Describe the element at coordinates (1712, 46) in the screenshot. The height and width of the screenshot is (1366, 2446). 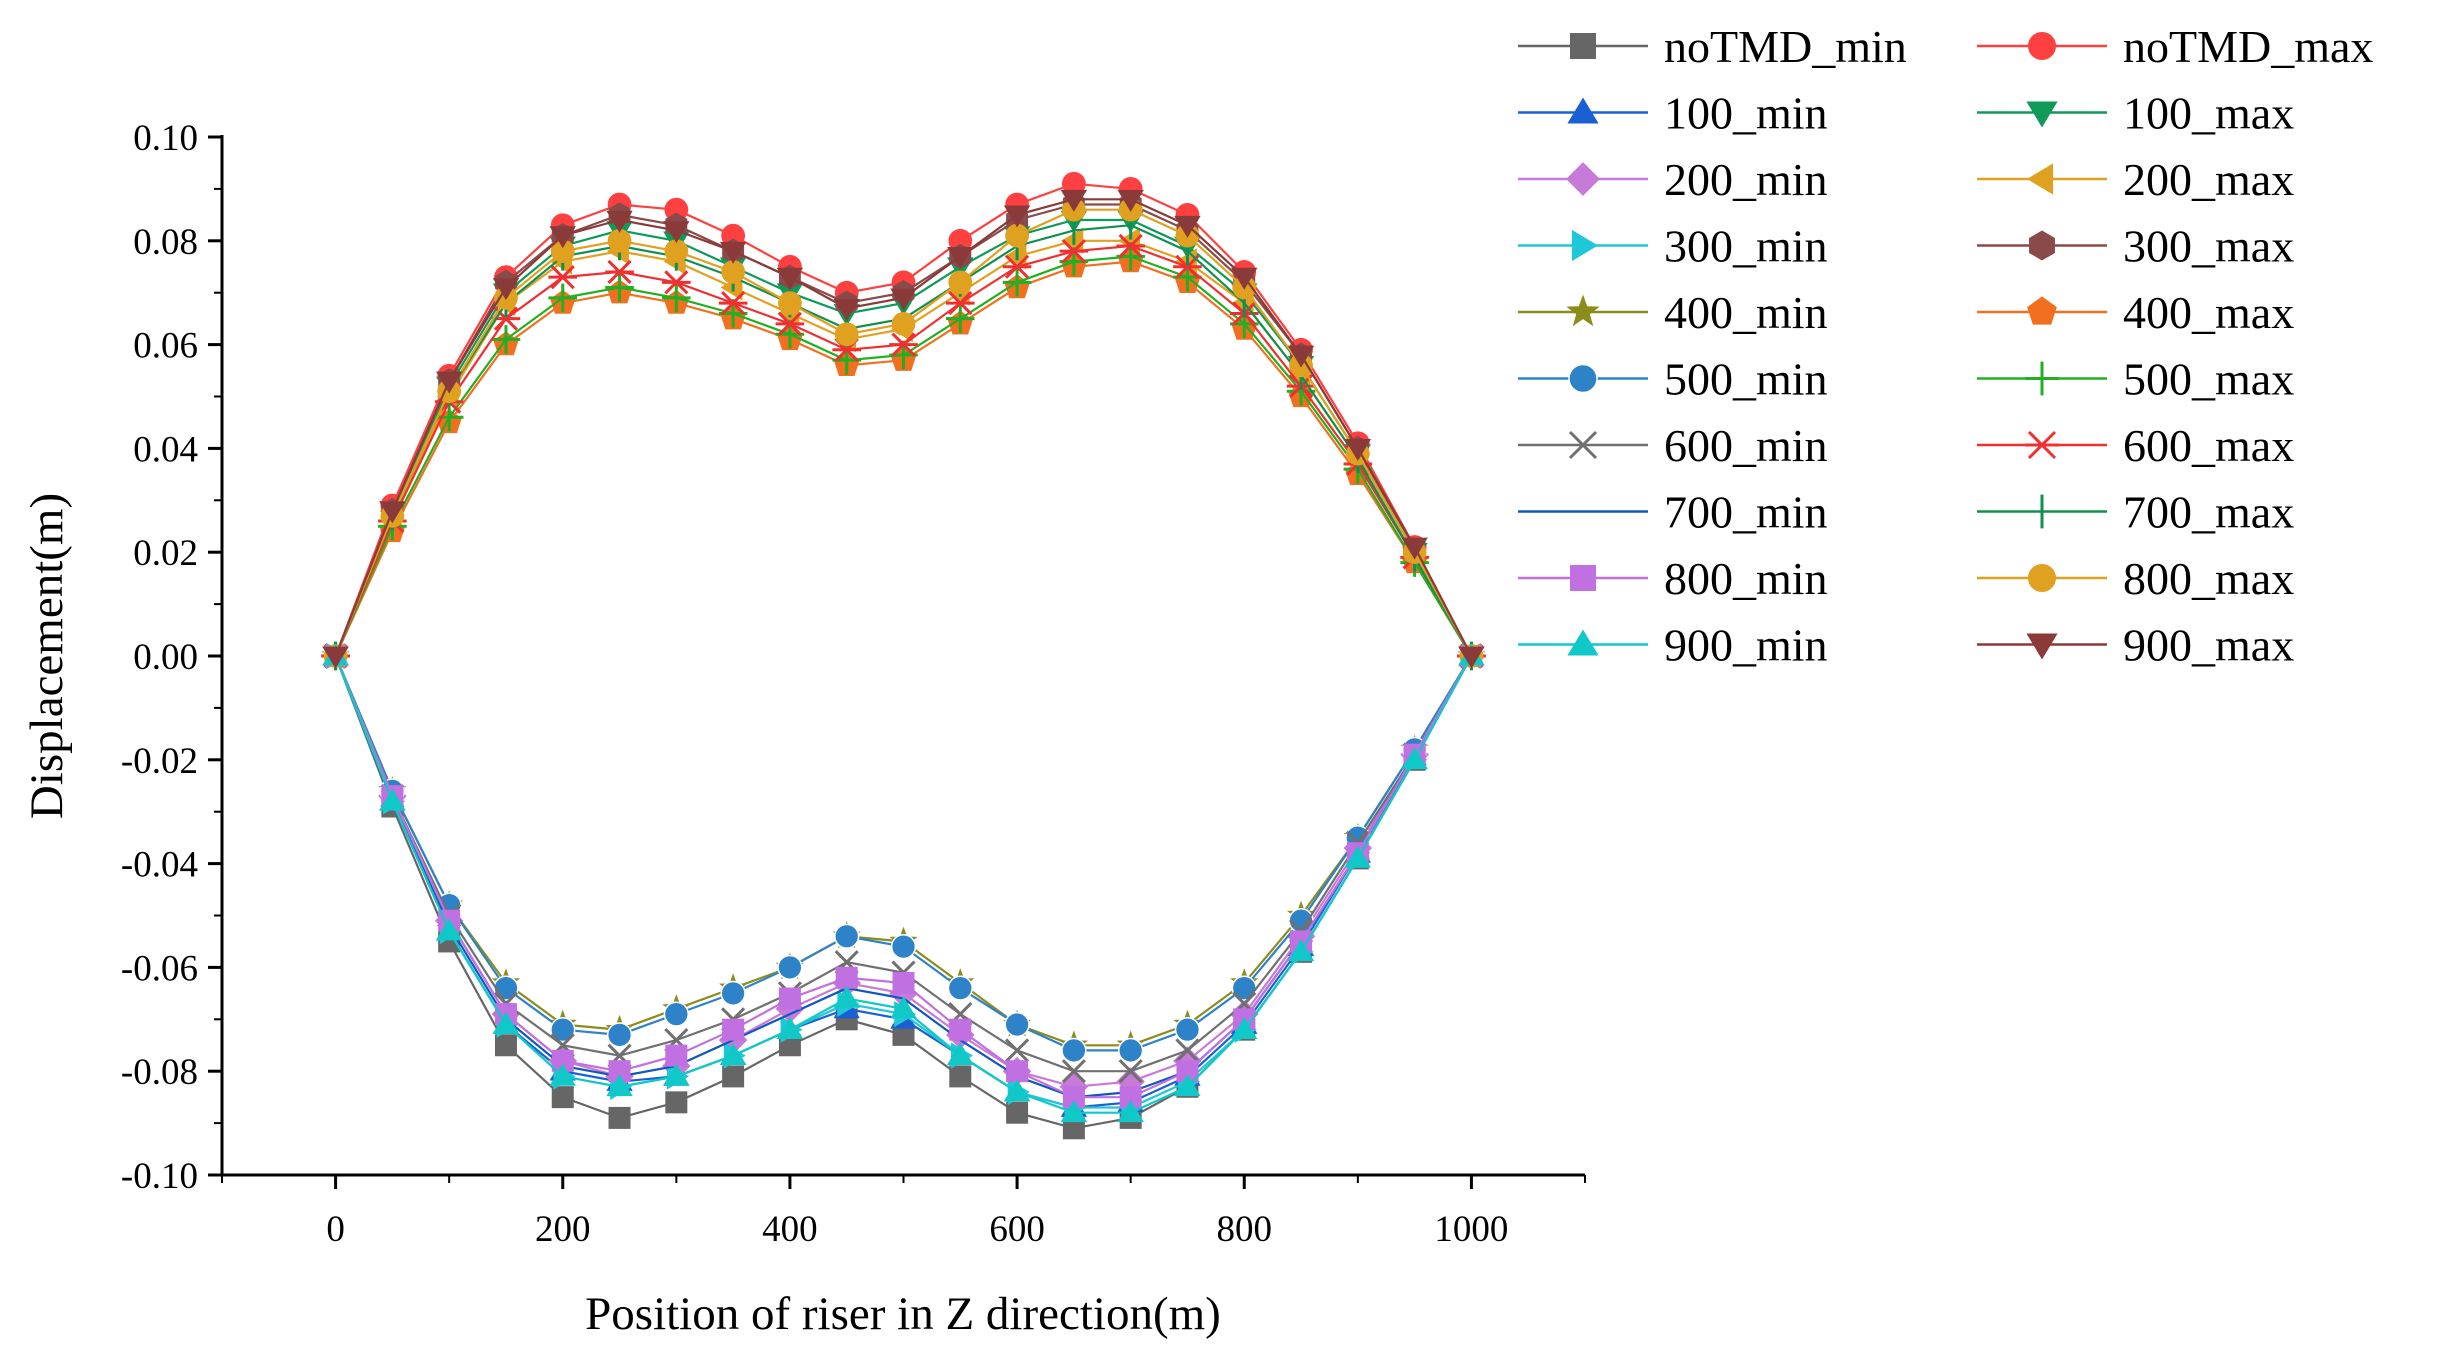
I see `legend-entry-noTMD_min: noTMD_min` at that location.